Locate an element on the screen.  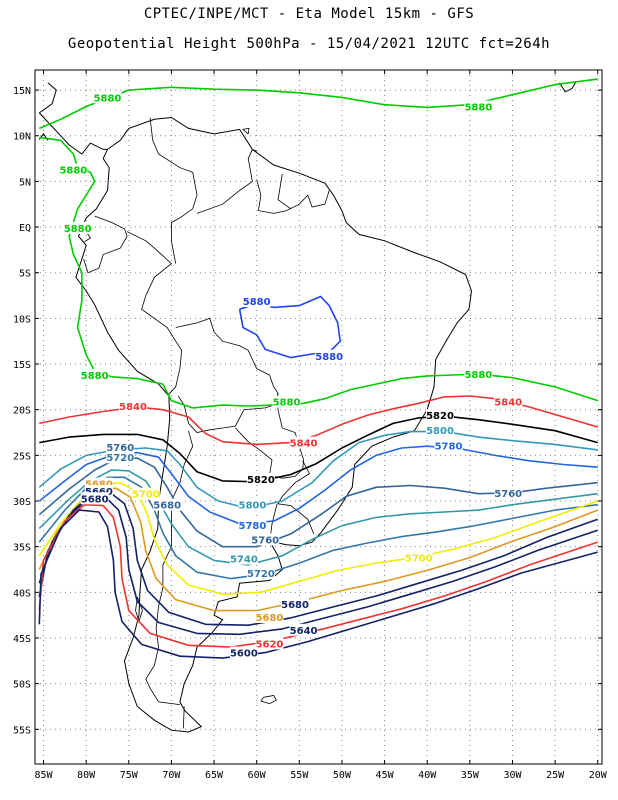
island is located at coordinates (246, 131).